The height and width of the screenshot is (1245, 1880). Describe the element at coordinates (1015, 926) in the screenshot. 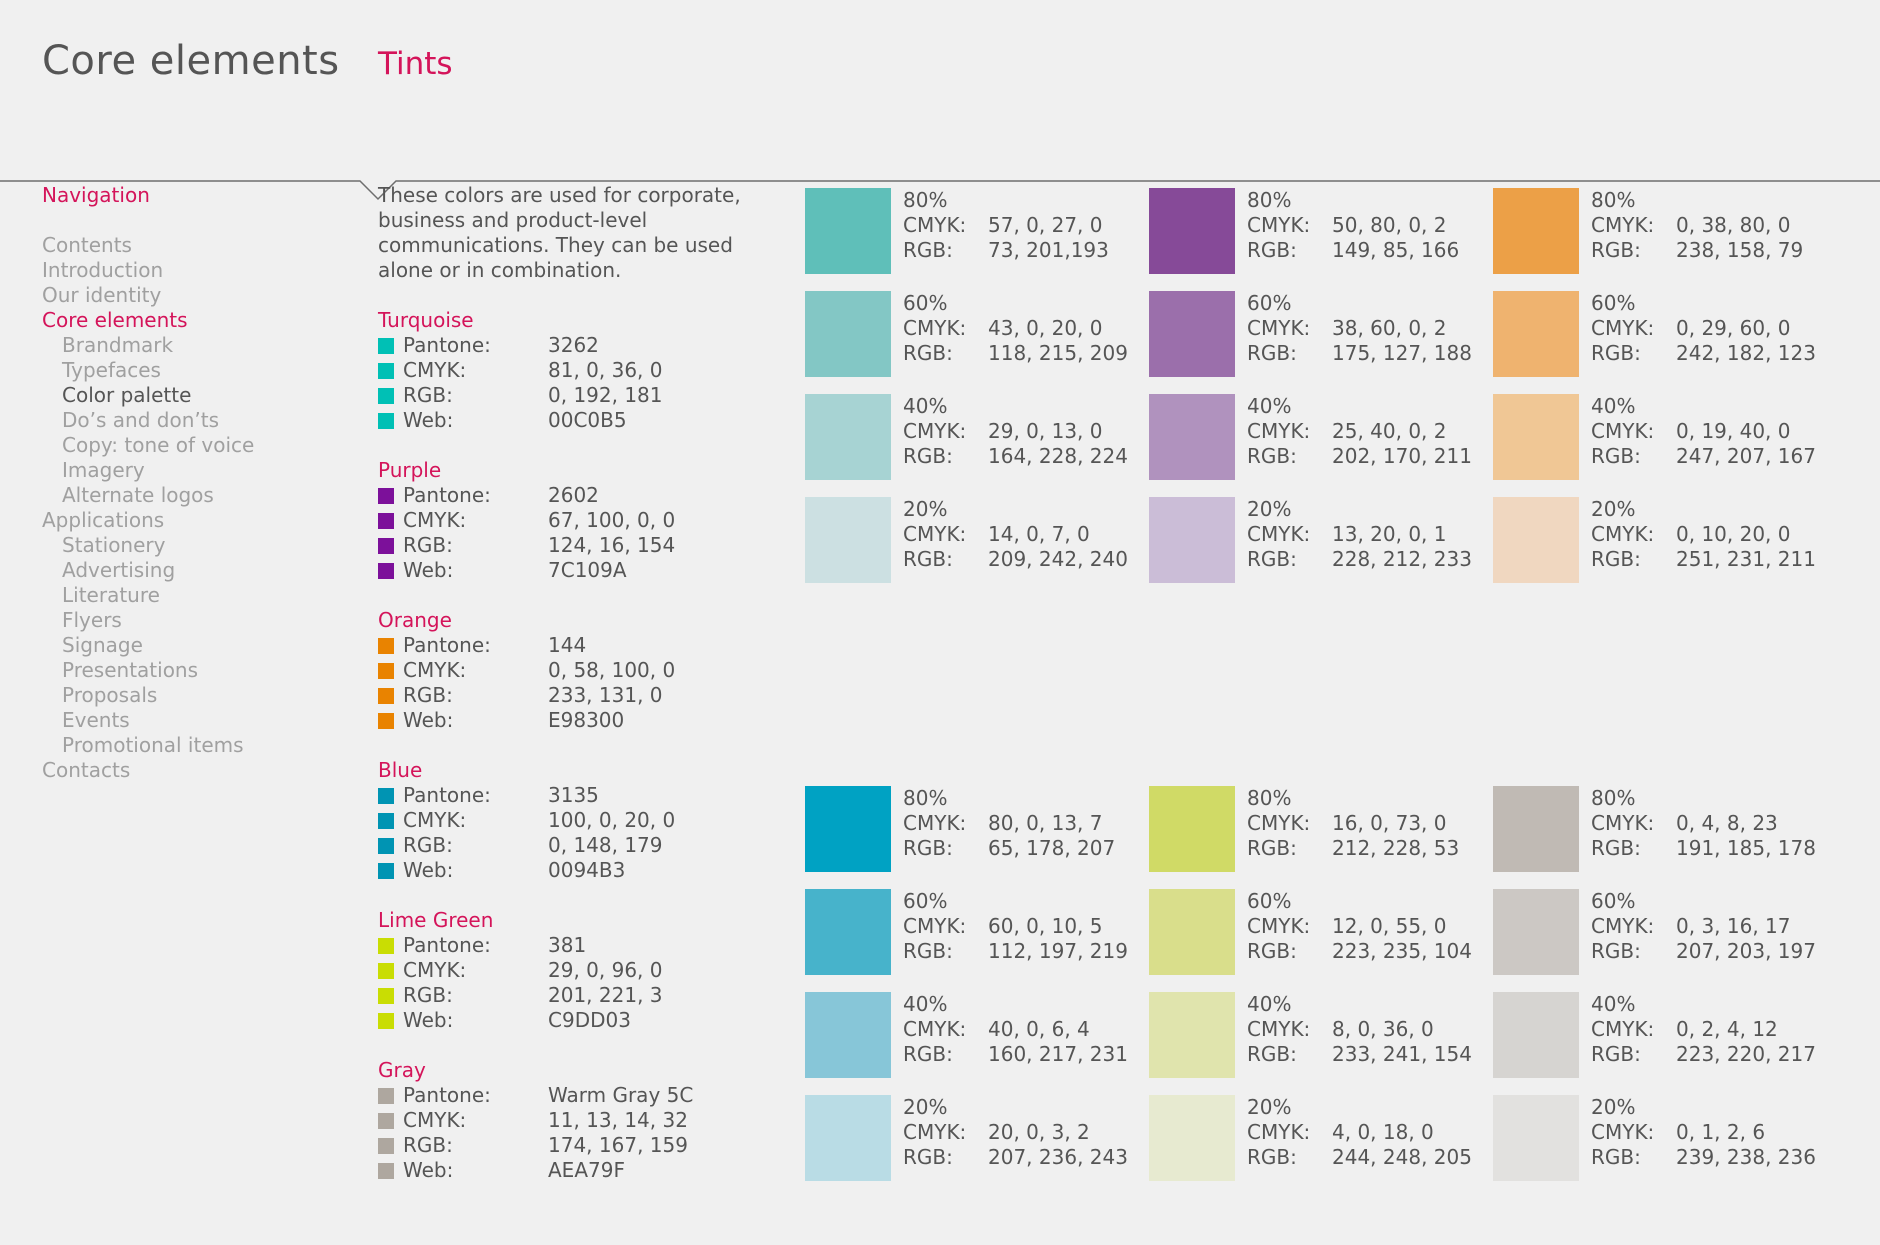

I see `tint-details: 60% CMYK: 60, 0, 10, 5 RGB: 112, 197, 219` at that location.